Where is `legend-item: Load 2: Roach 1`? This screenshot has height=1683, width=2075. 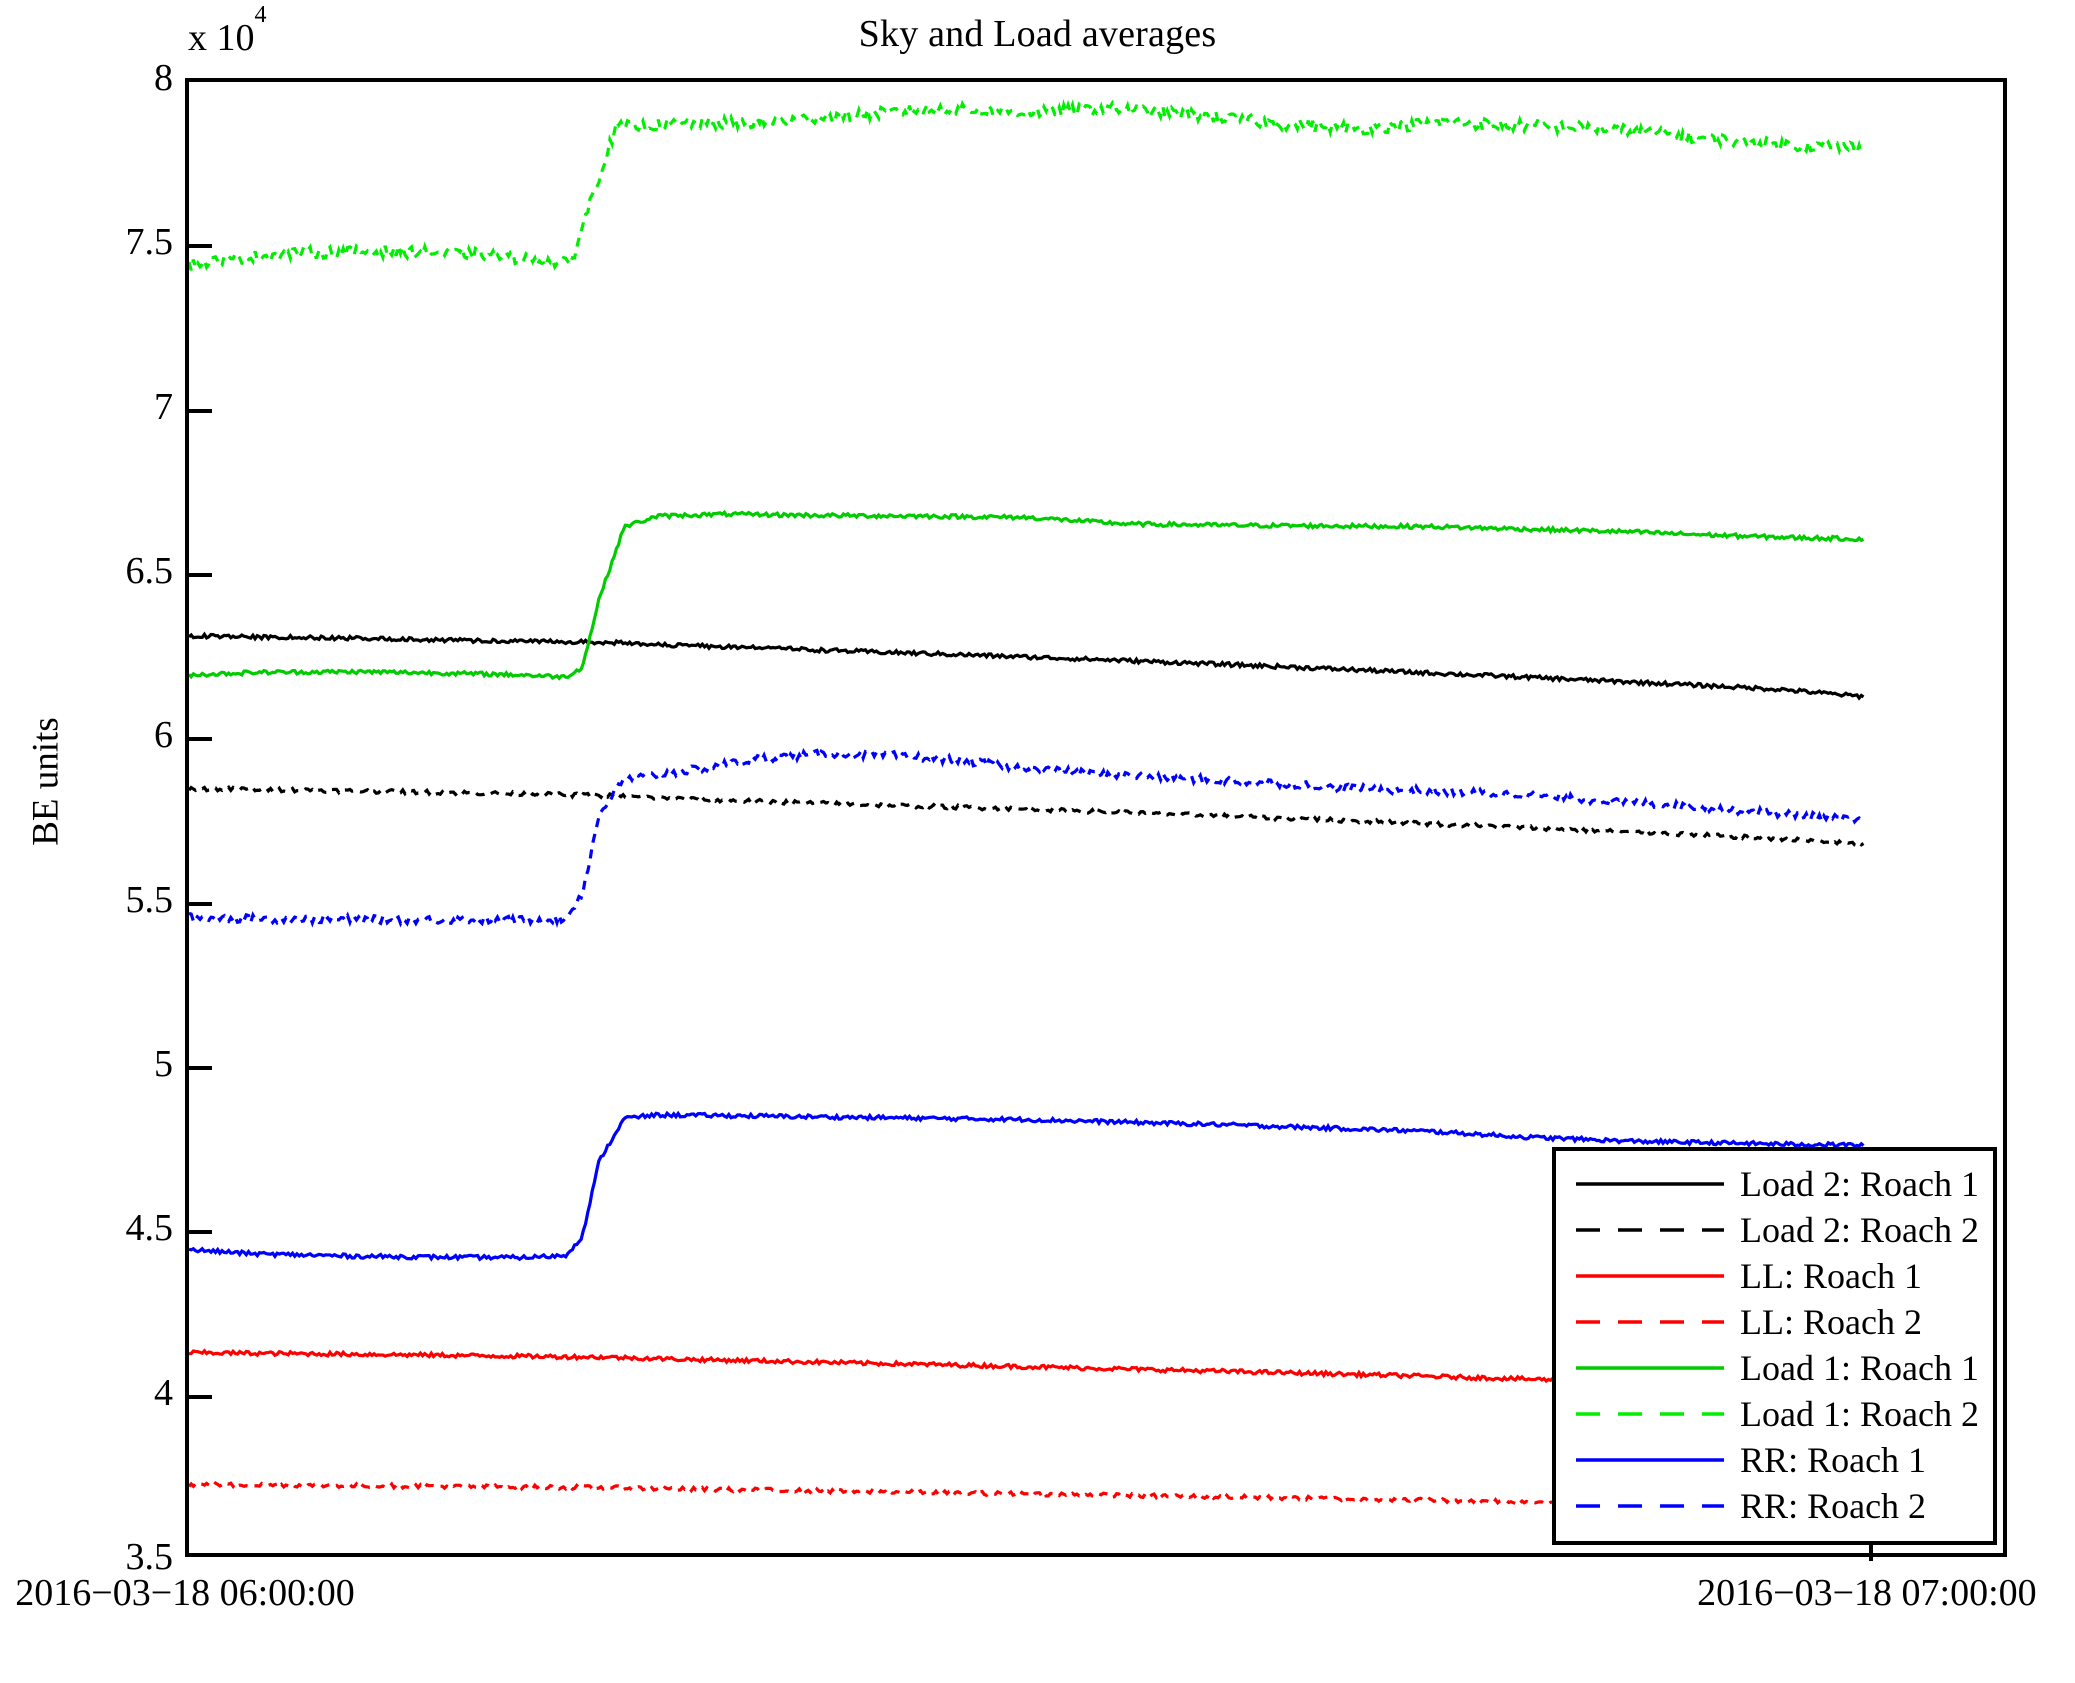 legend-item: Load 2: Roach 1 is located at coordinates (1776, 1184).